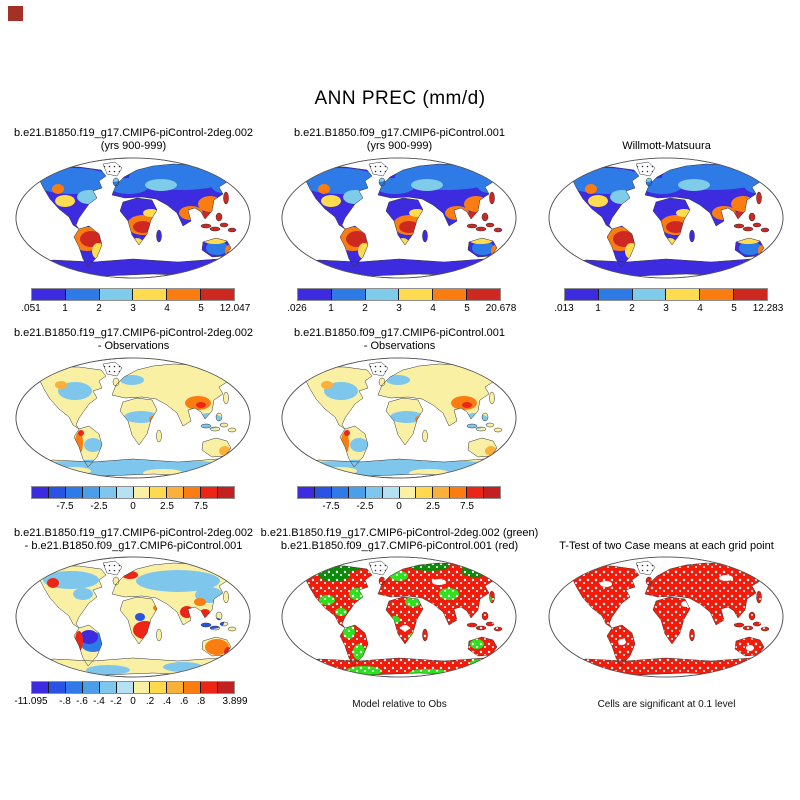 This screenshot has height=800, width=800. Describe the element at coordinates (399, 346) in the screenshot. I see `panel-title-line: - Observations` at that location.